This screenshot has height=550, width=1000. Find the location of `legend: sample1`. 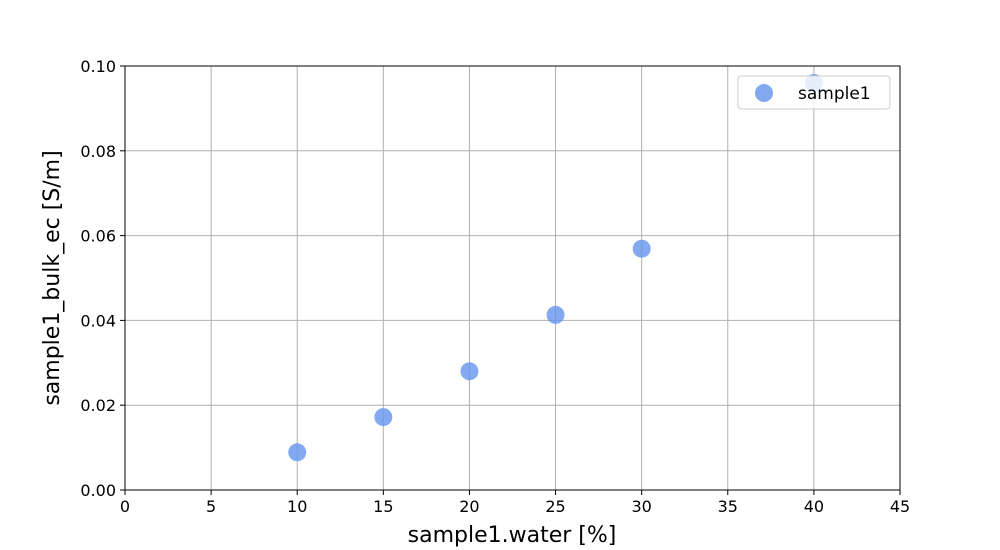

legend: sample1 is located at coordinates (814, 92).